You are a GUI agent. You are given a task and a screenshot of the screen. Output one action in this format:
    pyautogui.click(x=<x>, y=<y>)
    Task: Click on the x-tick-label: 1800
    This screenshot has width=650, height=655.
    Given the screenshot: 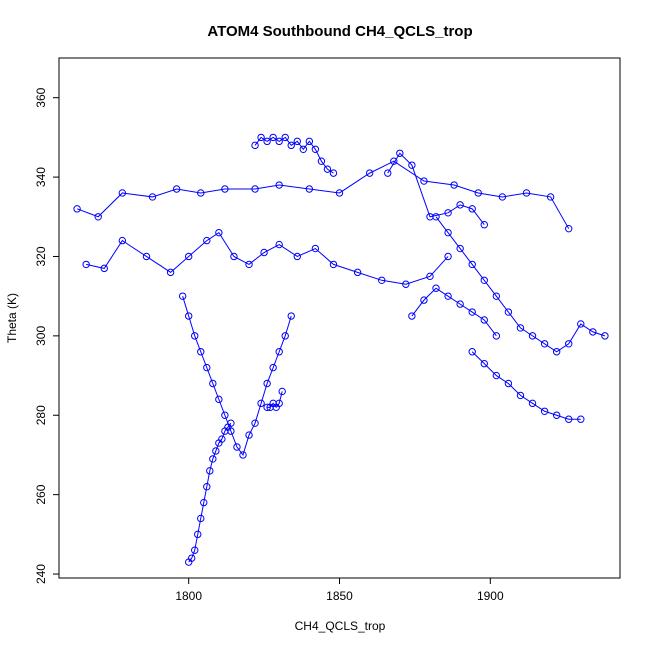 What is the action you would take?
    pyautogui.click(x=188, y=596)
    